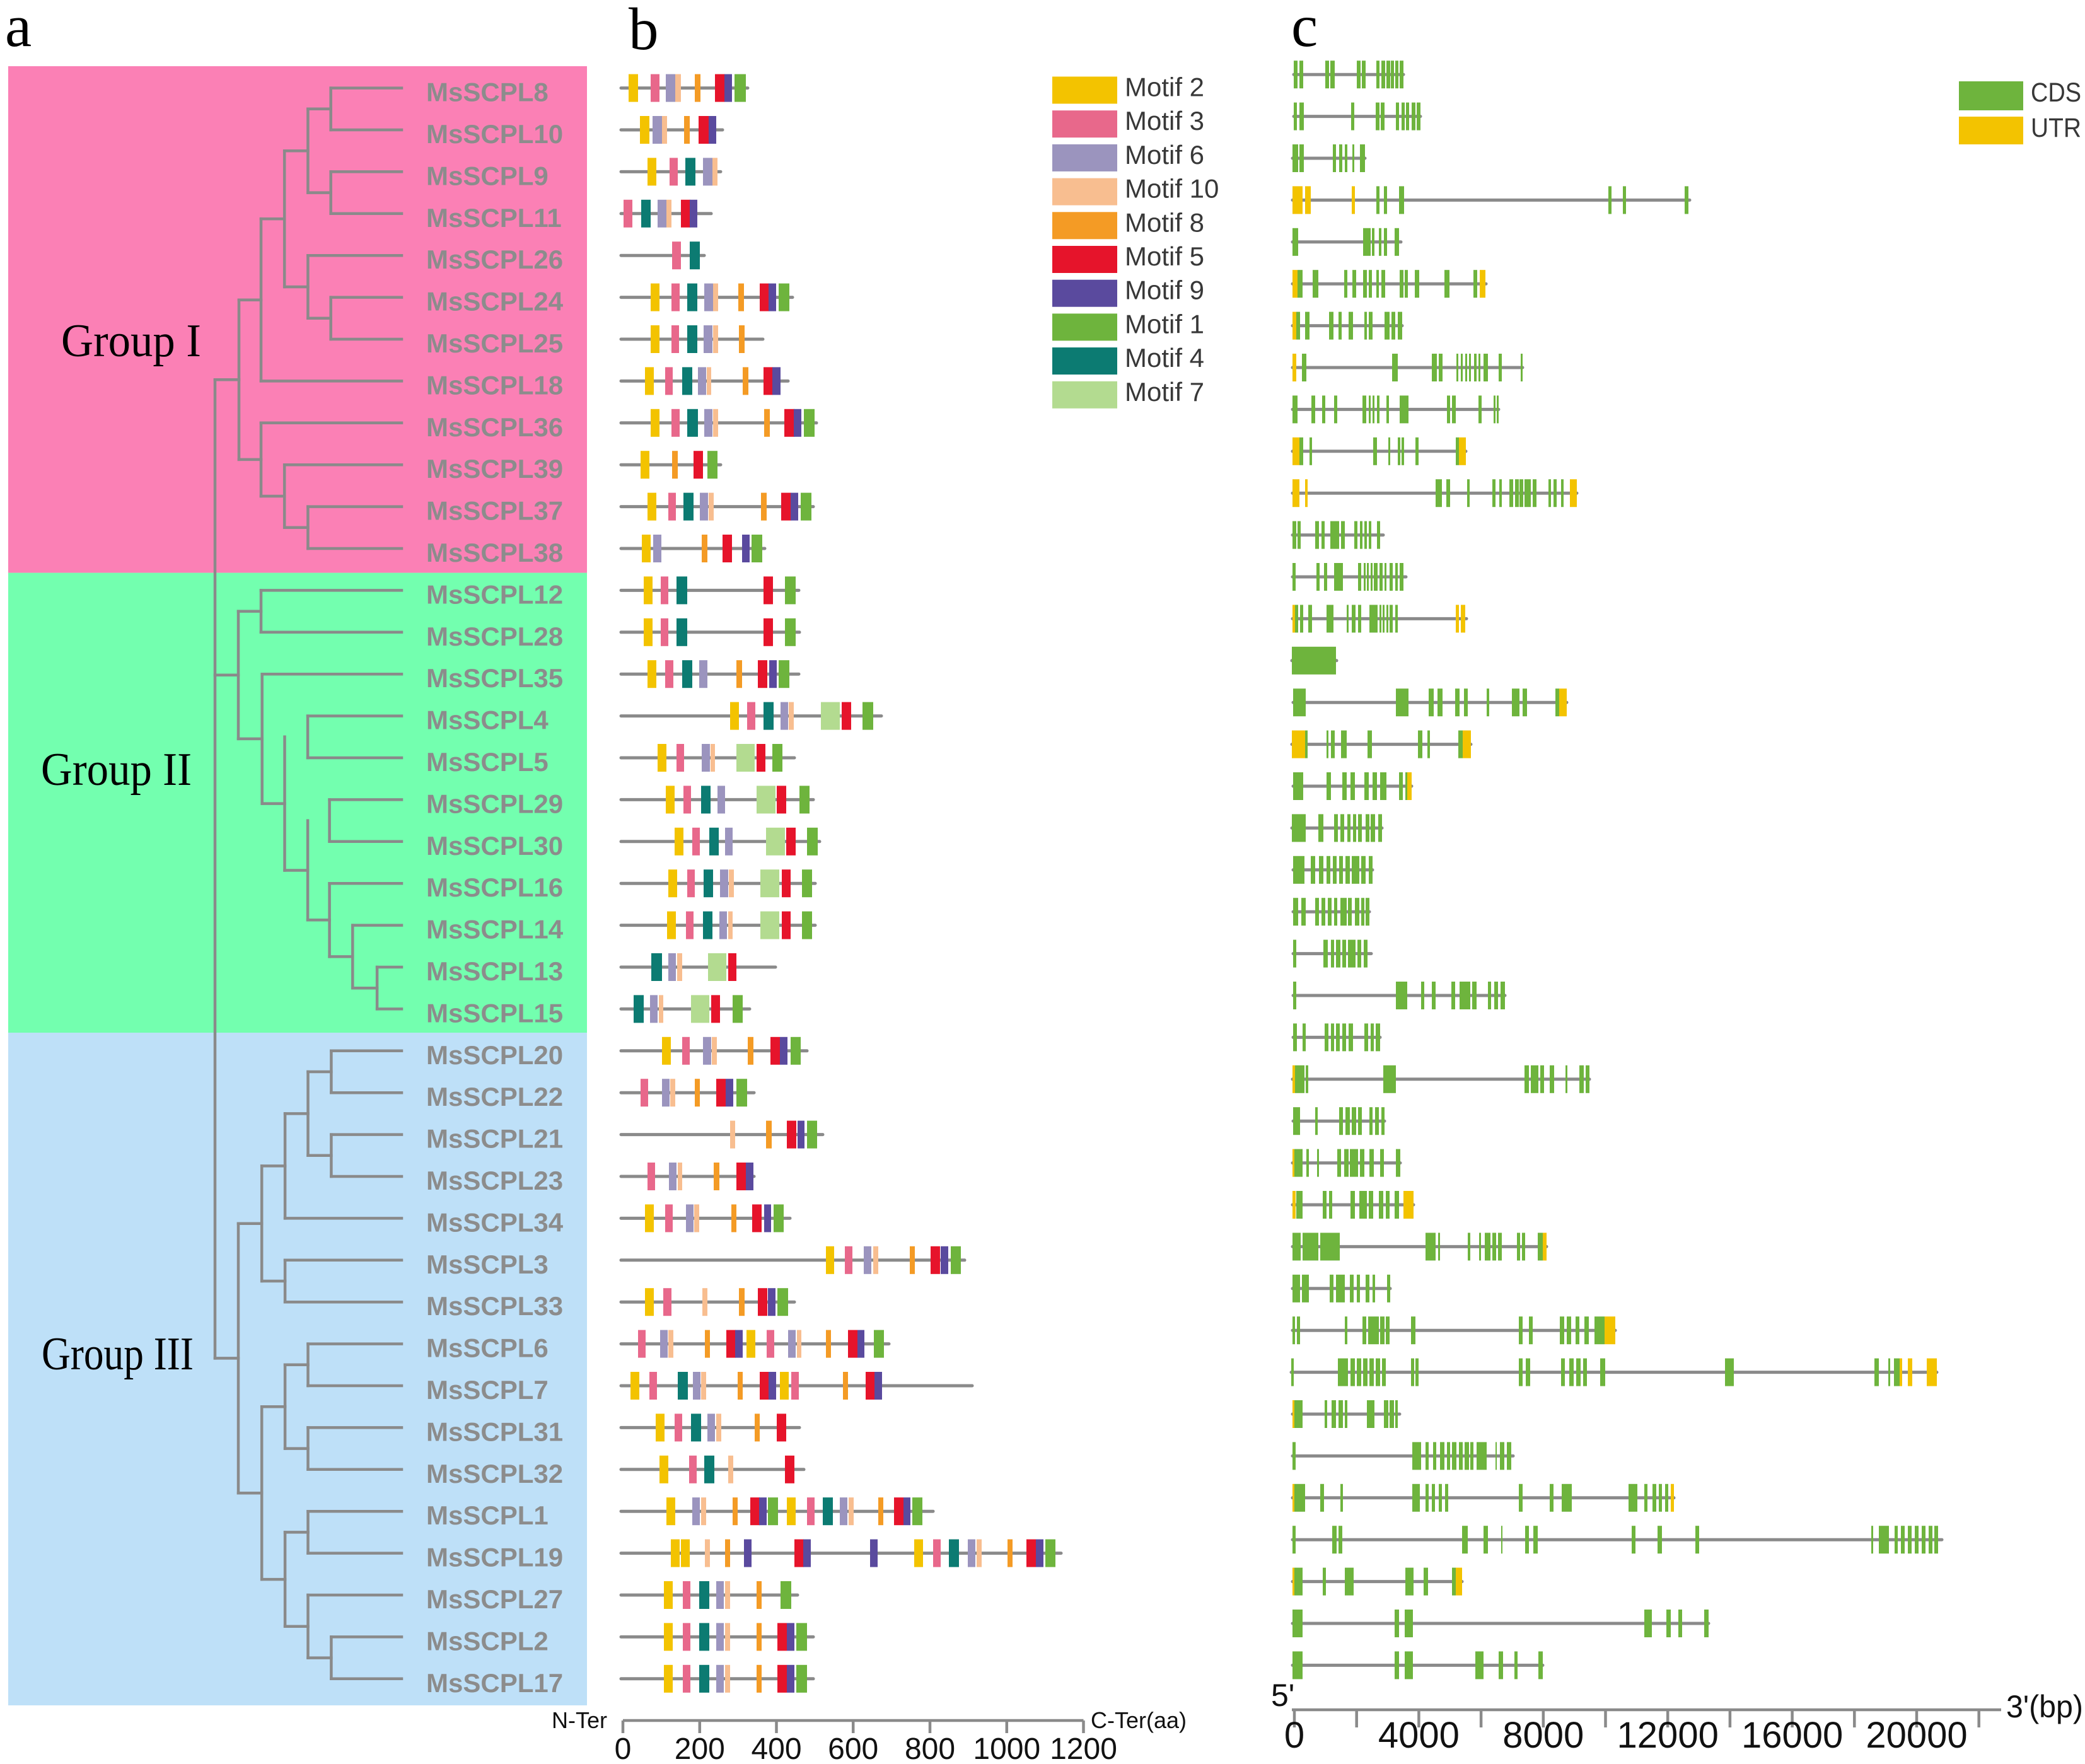 Image resolution: width=2085 pixels, height=1764 pixels. I want to click on svg-text: 800, so click(930, 1748).